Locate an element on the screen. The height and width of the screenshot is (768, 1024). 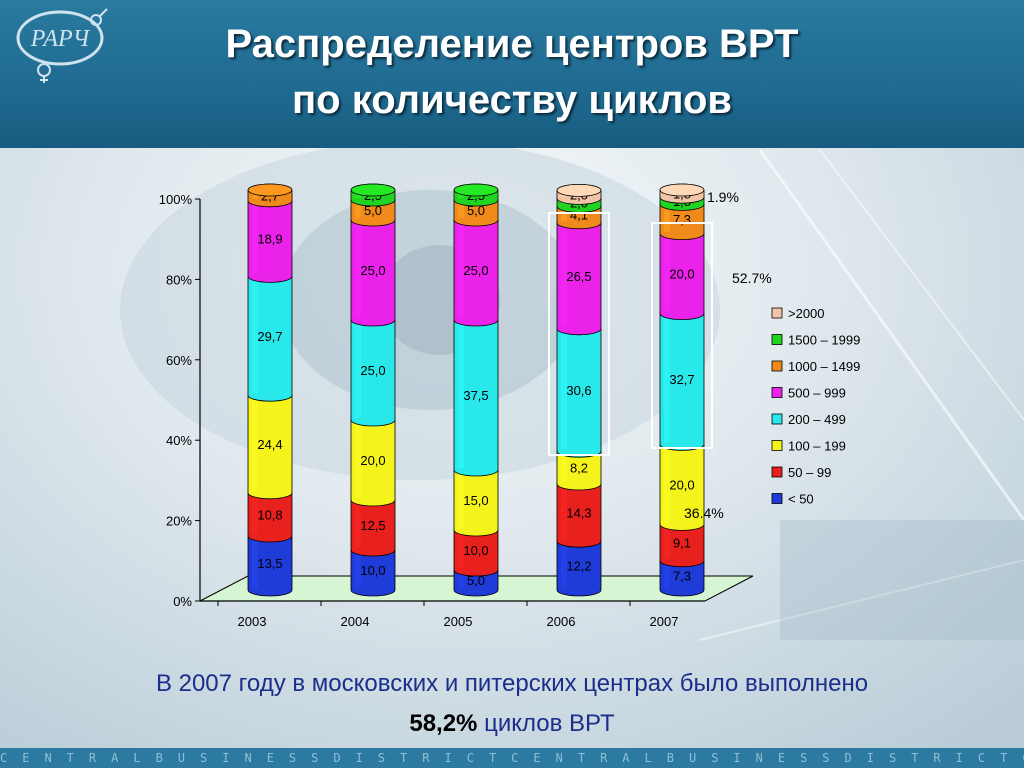
y-tick-label: 80% is located at coordinates (179, 279).